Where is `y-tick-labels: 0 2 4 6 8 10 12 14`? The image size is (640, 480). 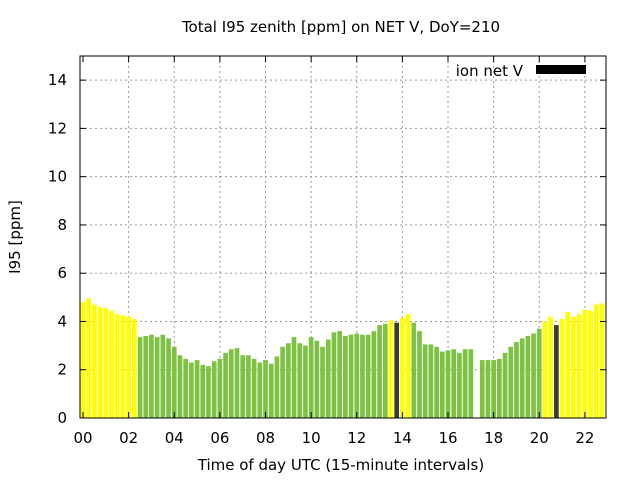
y-tick-labels: 0 2 4 6 8 10 12 14 is located at coordinates (57, 249).